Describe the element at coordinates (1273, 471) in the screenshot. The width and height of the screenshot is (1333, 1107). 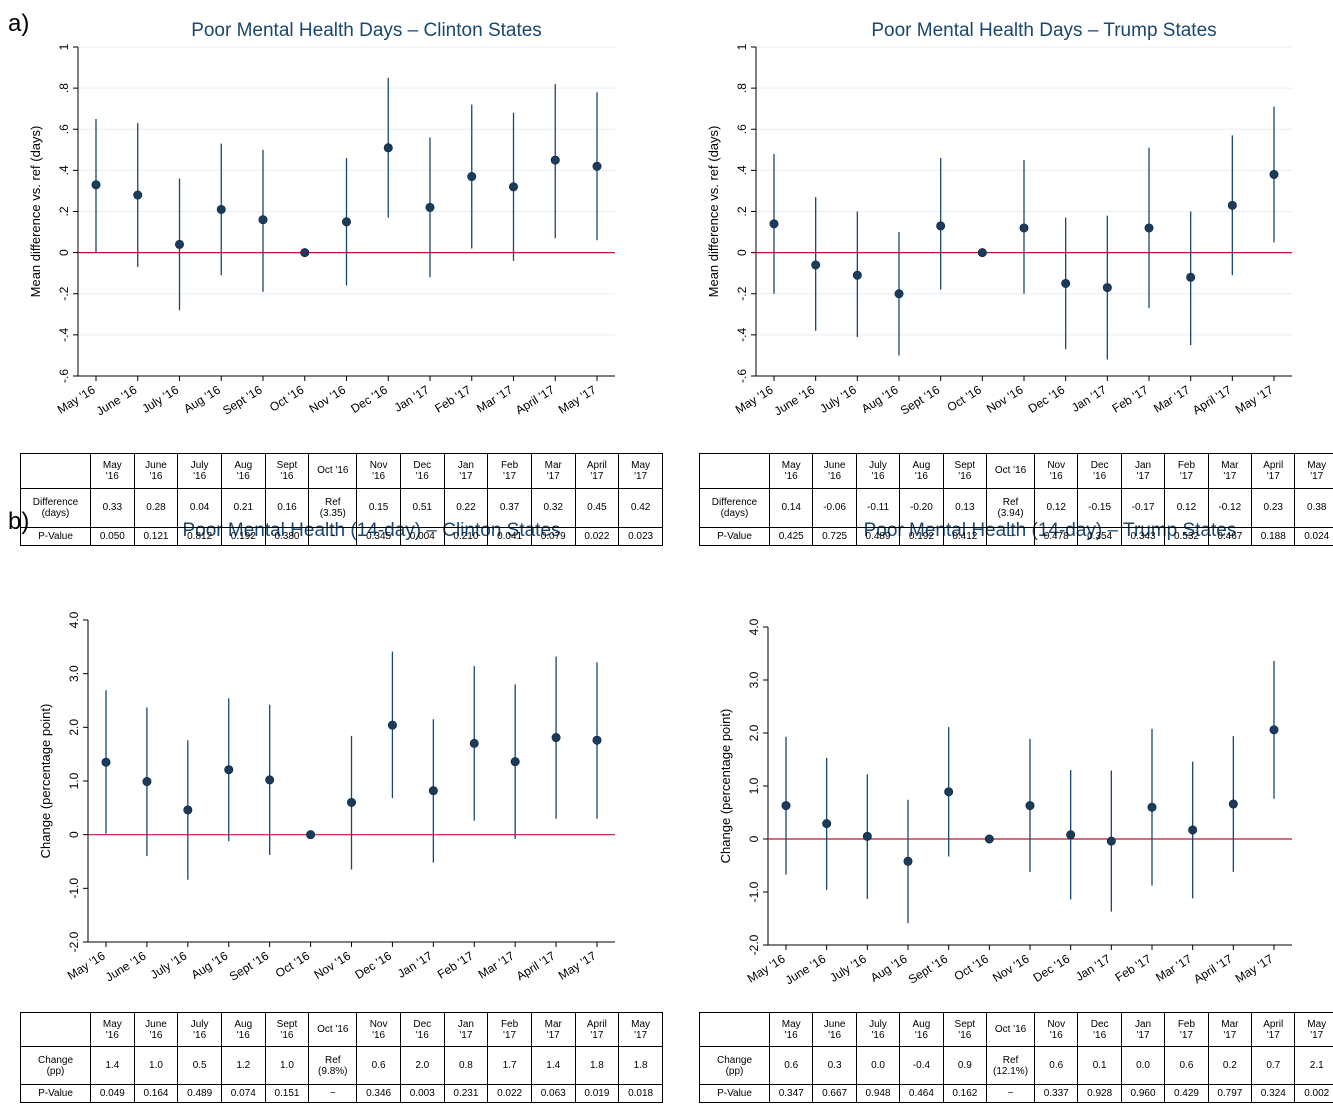
I see `table-header-cell: April '17` at that location.